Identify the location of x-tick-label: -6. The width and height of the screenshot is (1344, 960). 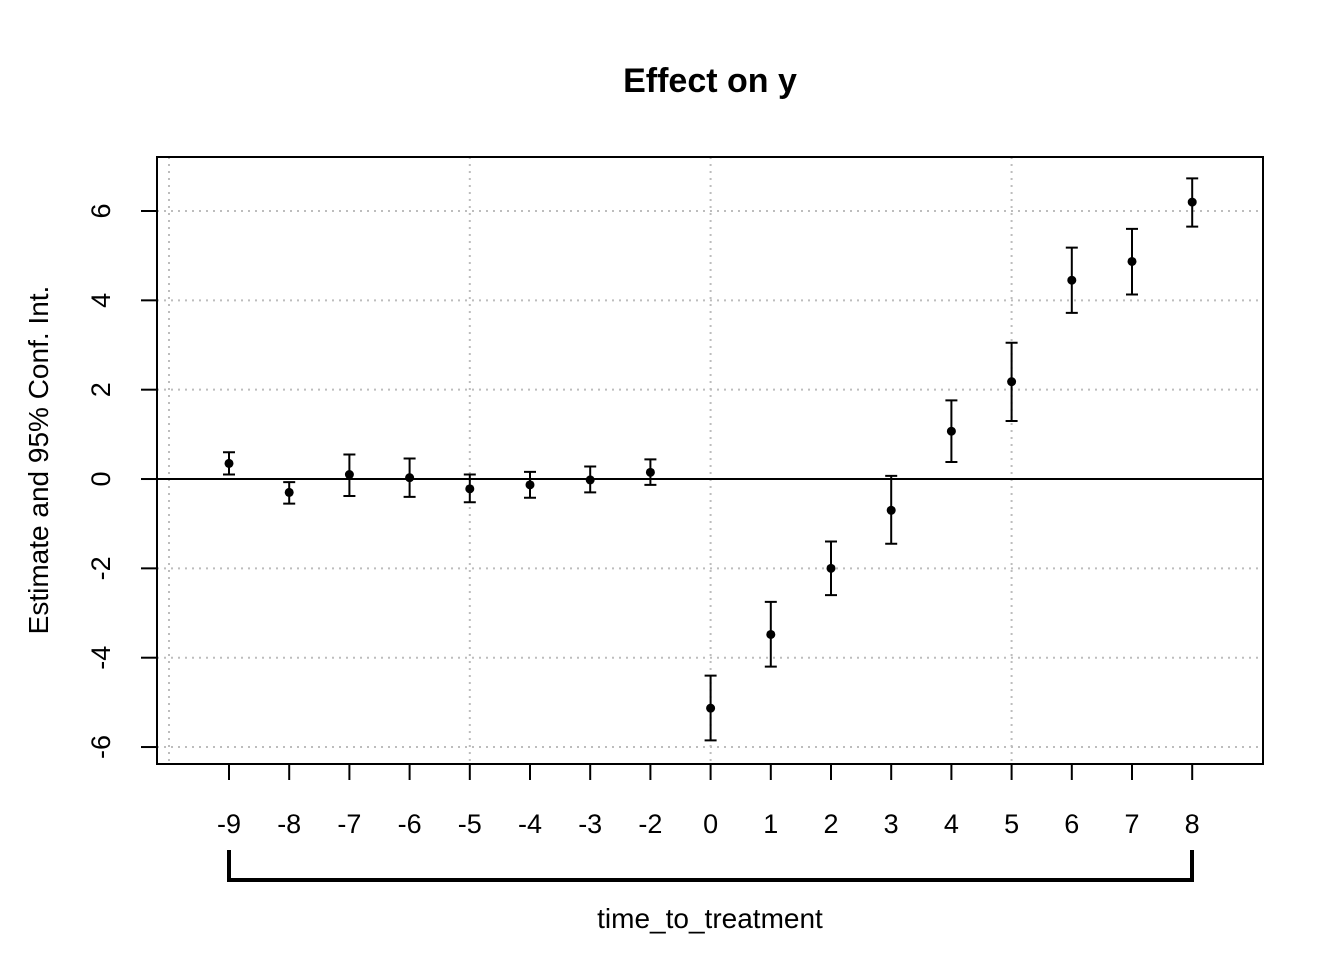
(410, 824).